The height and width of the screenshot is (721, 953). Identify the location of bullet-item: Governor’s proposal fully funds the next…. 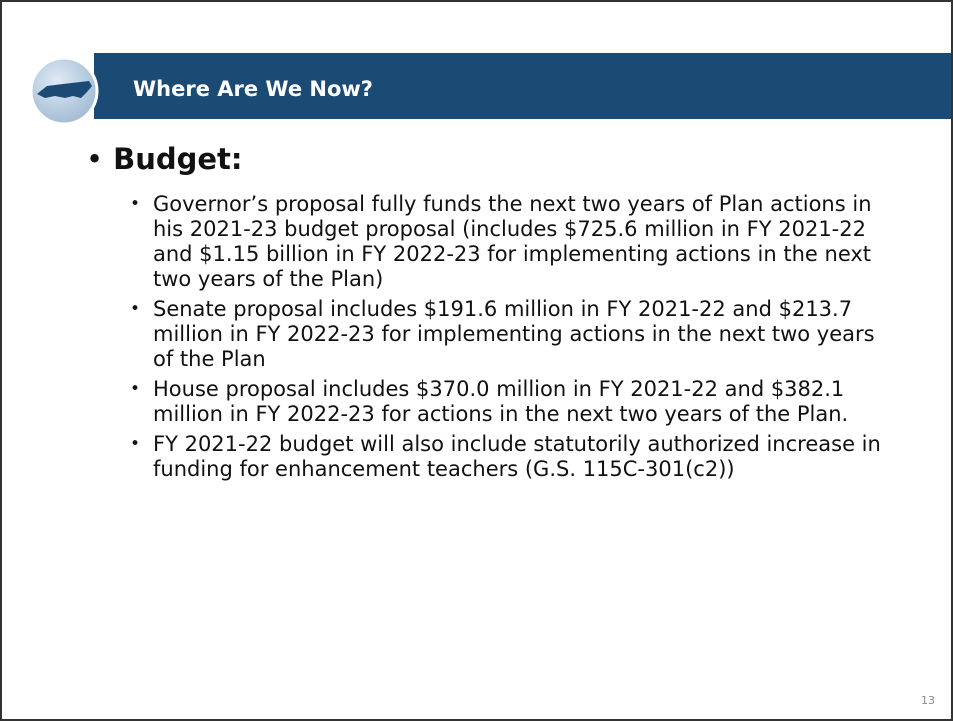
(515, 242).